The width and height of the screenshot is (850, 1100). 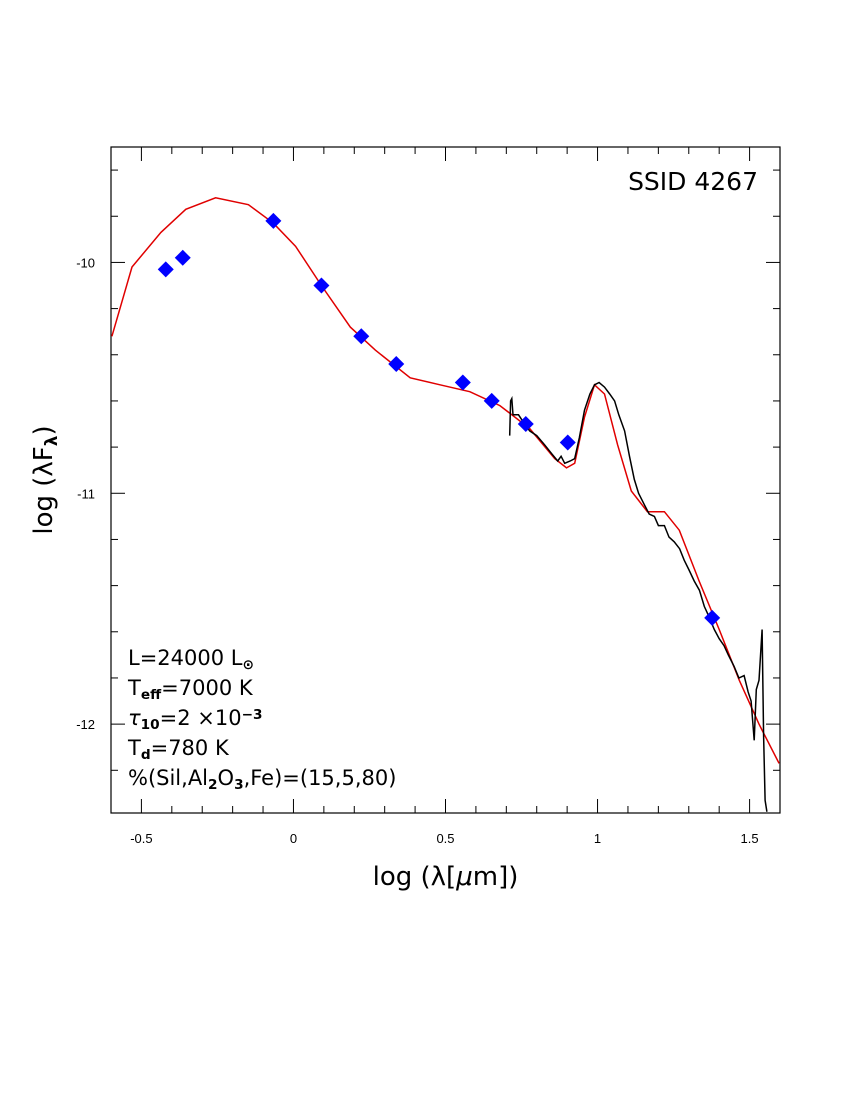 What do you see at coordinates (85, 724) in the screenshot?
I see `y-tick-label: -12` at bounding box center [85, 724].